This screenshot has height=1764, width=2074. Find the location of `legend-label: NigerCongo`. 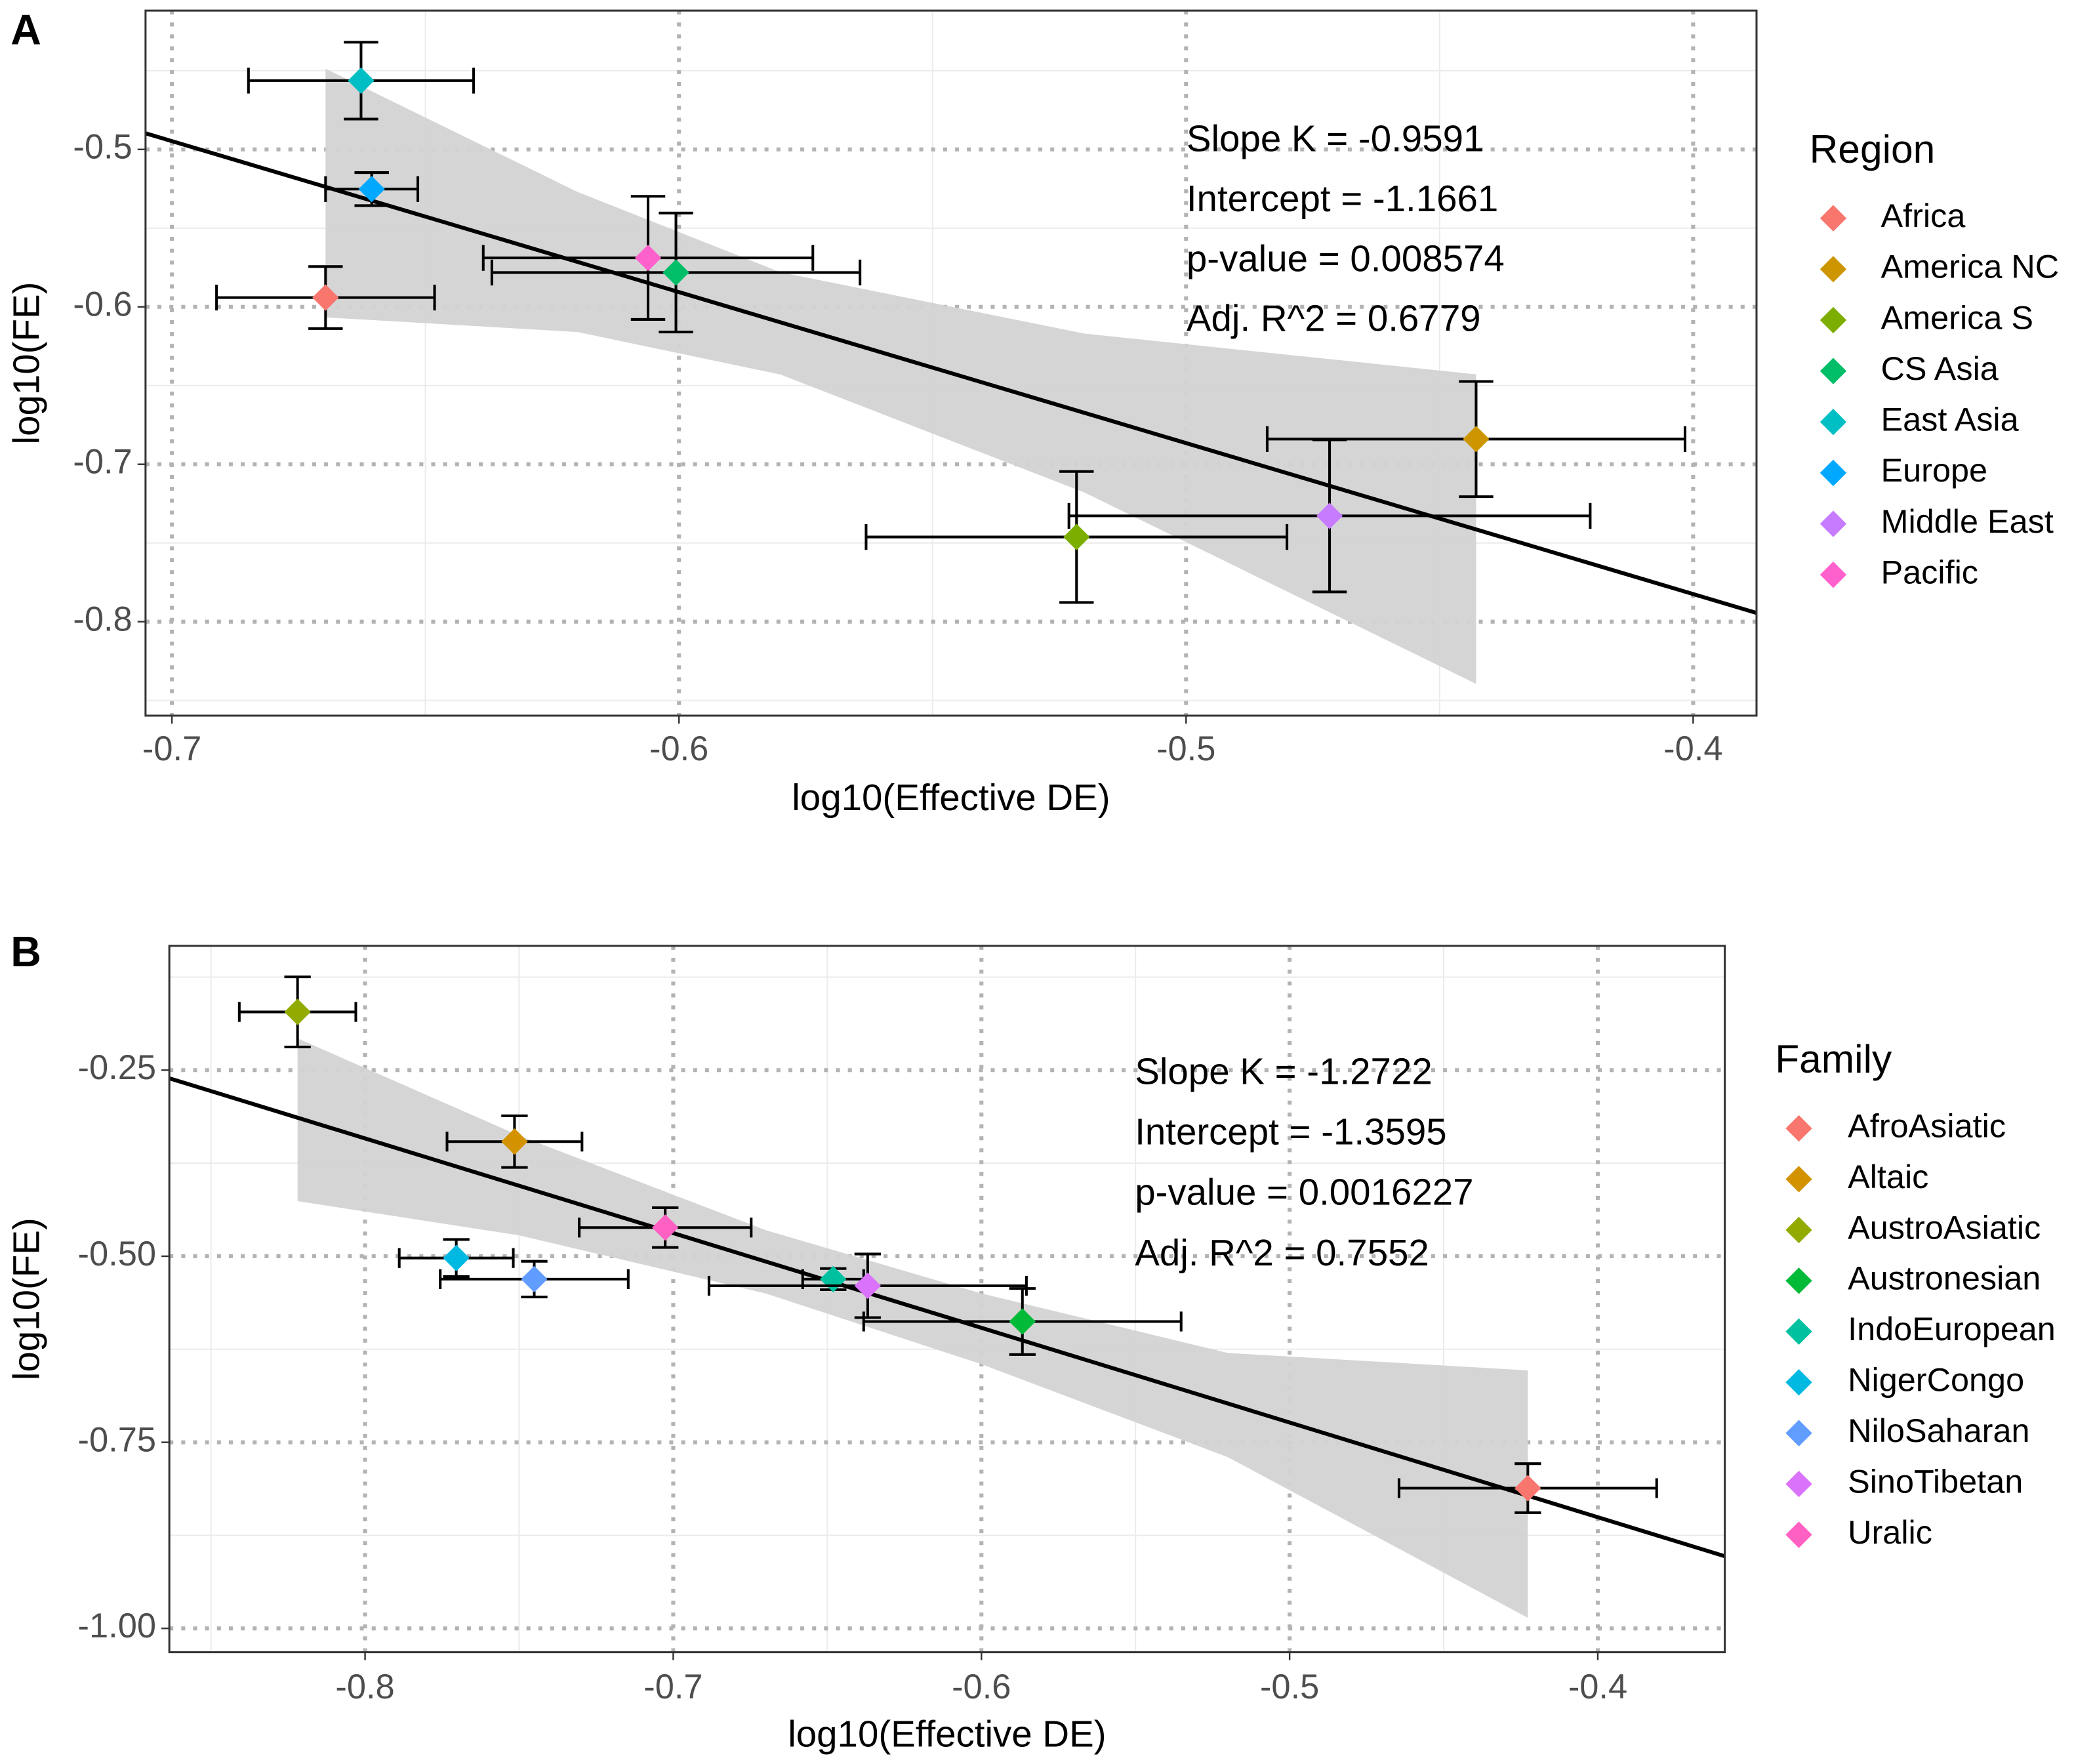

legend-label: NigerCongo is located at coordinates (1936, 1380).